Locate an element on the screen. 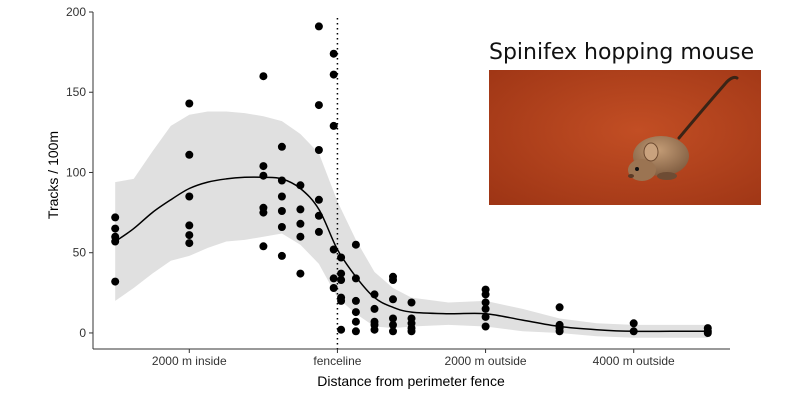 The width and height of the screenshot is (800, 400). mouse-illustration is located at coordinates (625, 137).